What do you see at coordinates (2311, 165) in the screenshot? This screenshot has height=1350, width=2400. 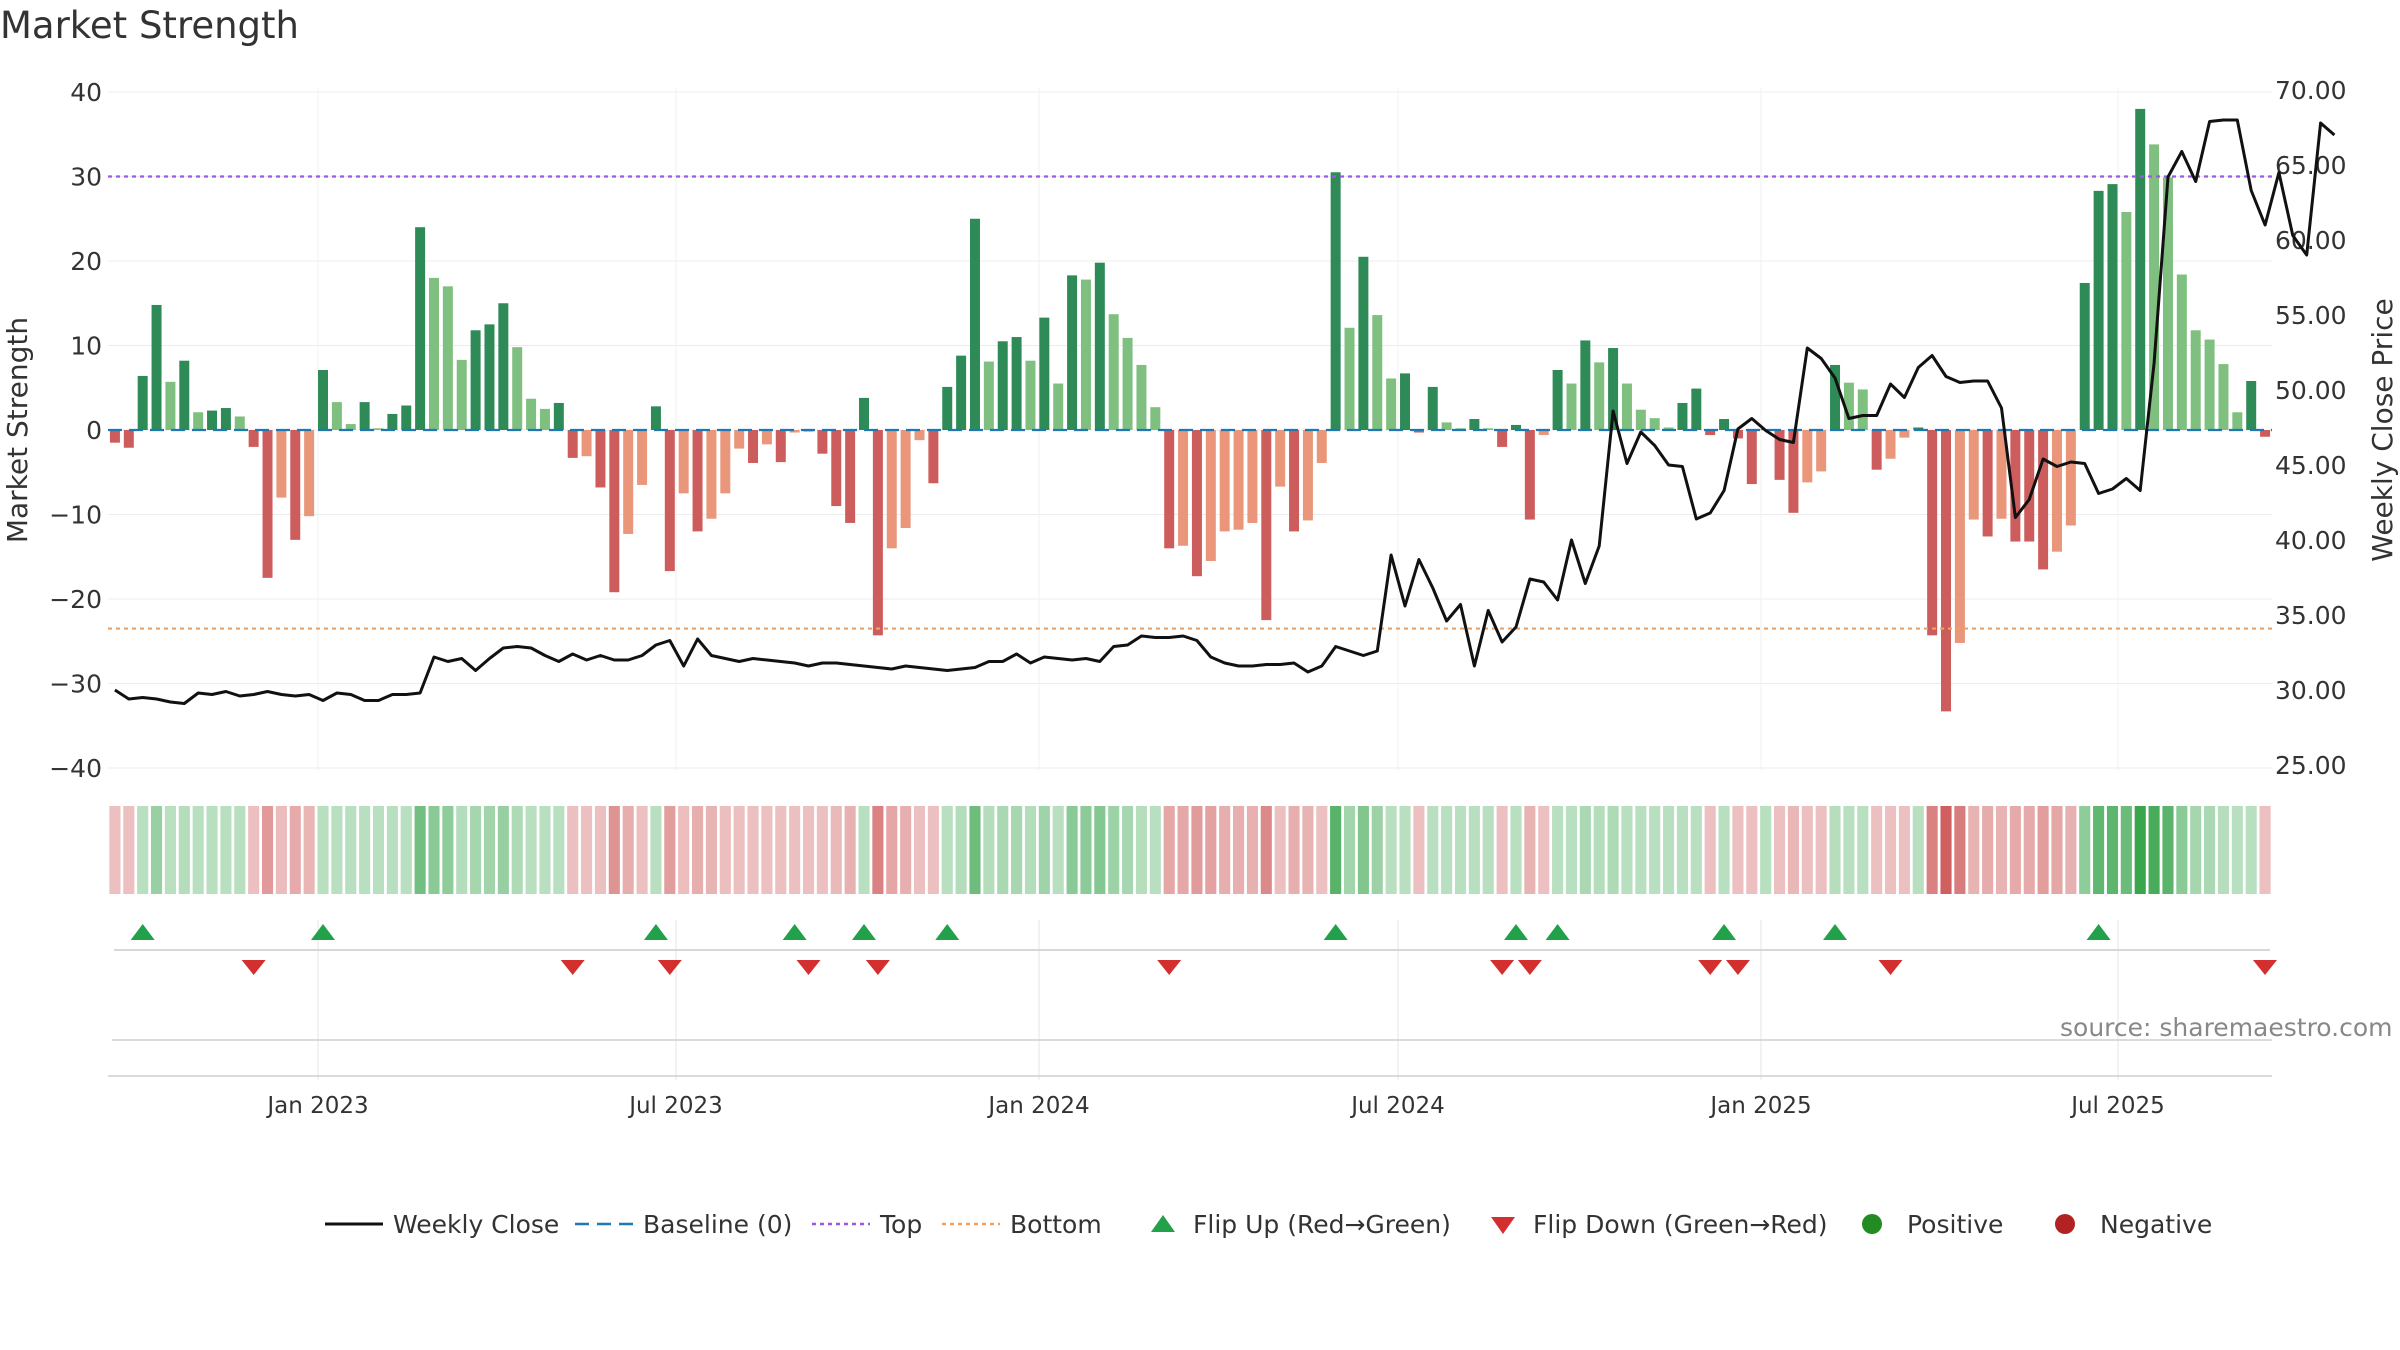 I see `y2-tick-label: 65.00` at bounding box center [2311, 165].